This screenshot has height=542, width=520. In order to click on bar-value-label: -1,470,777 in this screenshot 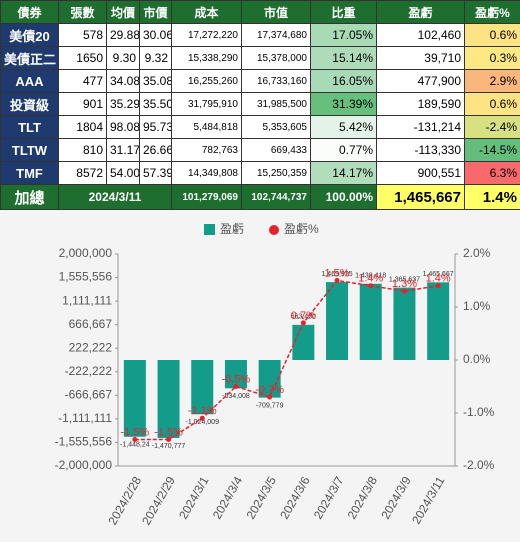, I will do `click(169, 446)`.